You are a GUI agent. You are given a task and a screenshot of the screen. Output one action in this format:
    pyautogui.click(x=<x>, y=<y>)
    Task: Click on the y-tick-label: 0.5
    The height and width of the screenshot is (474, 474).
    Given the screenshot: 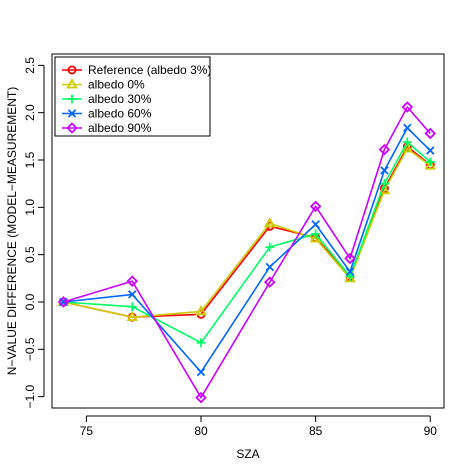 What is the action you would take?
    pyautogui.click(x=30, y=254)
    